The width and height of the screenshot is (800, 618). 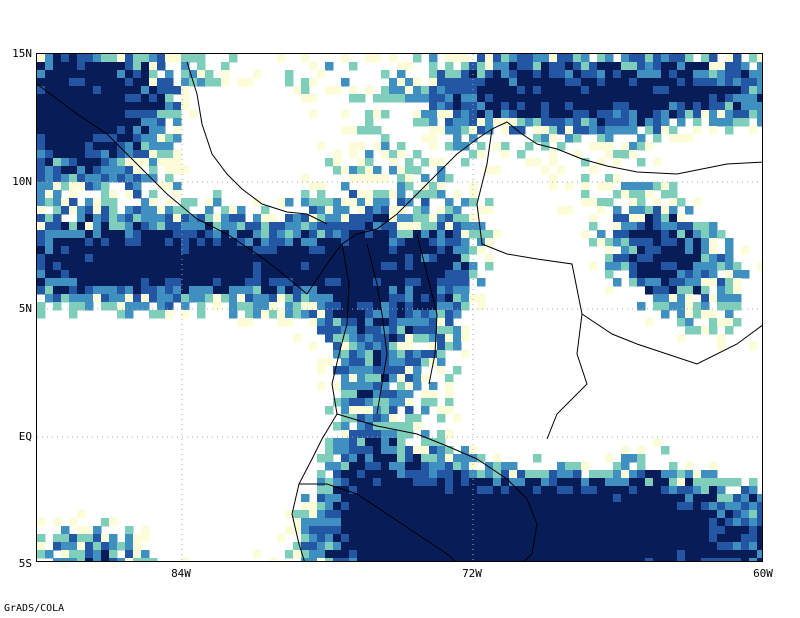 What do you see at coordinates (25, 563) in the screenshot?
I see `lat-label-5s: 5S` at bounding box center [25, 563].